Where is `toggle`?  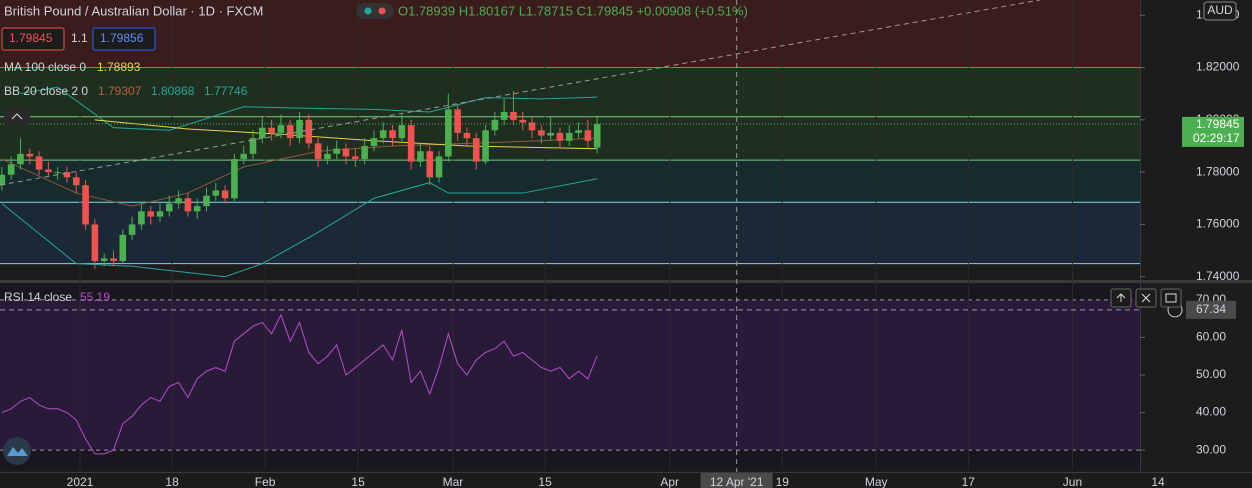 toggle is located at coordinates (375, 11).